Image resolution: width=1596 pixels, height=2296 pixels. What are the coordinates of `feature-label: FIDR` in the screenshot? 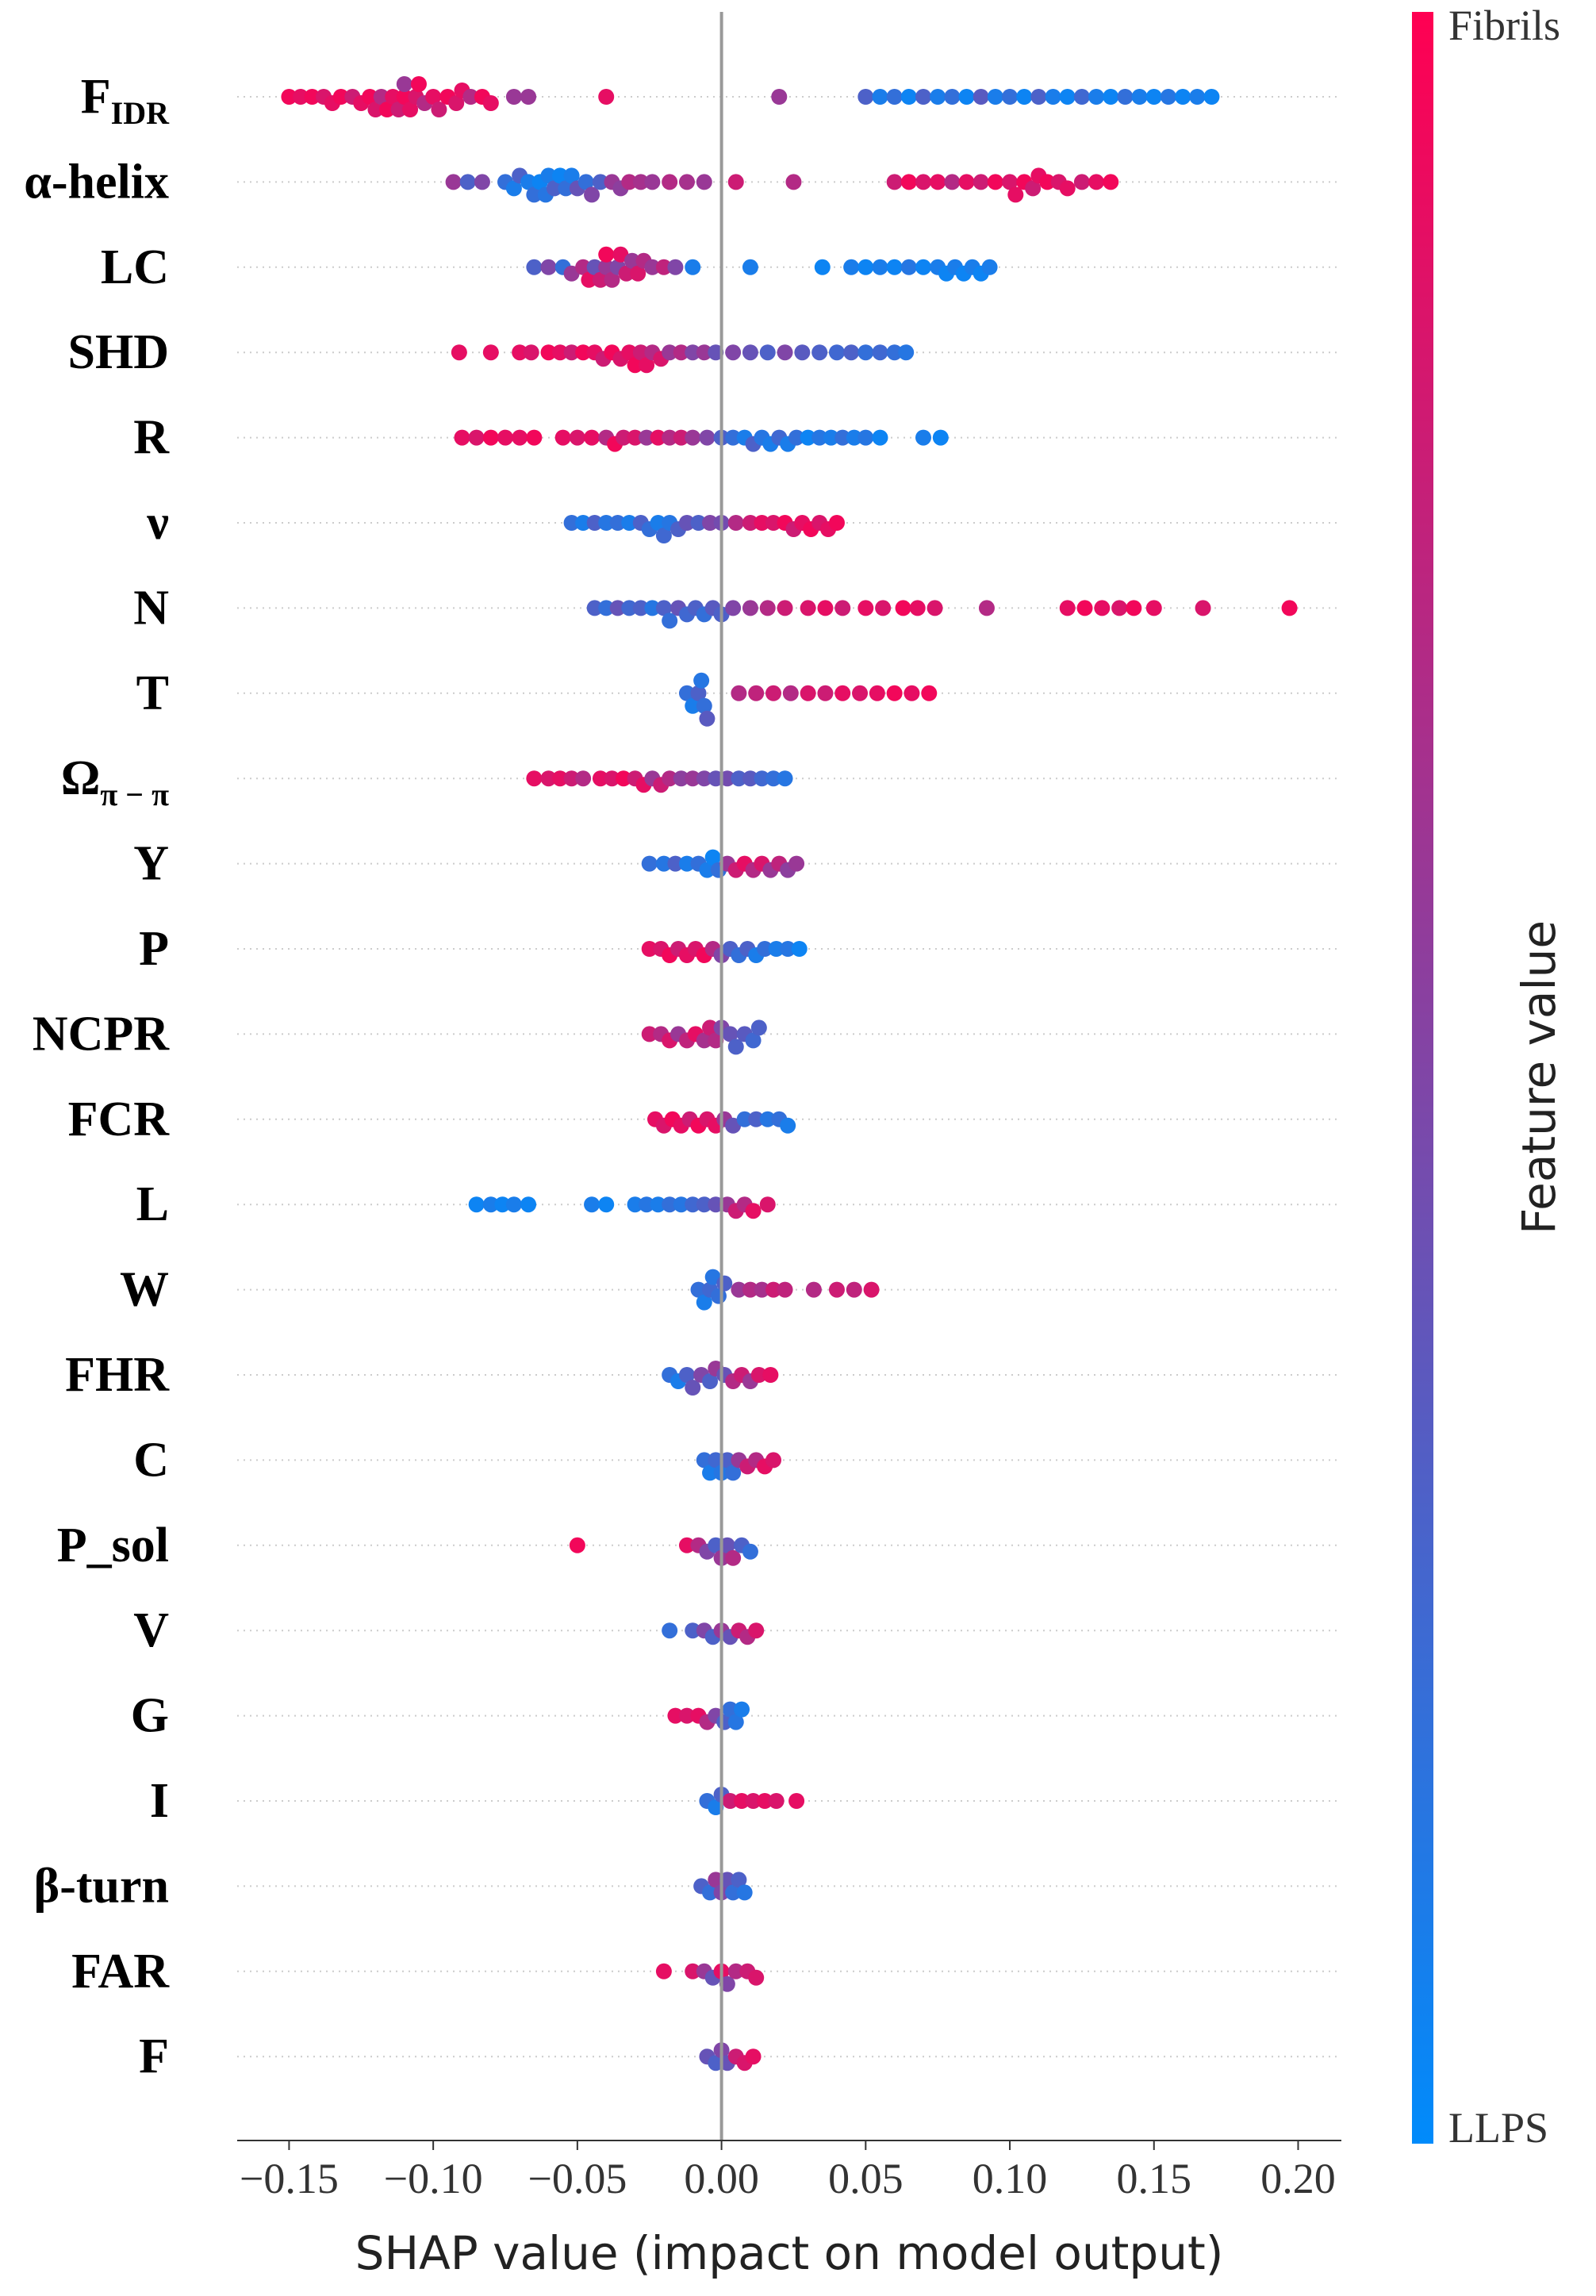 It's located at (125, 100).